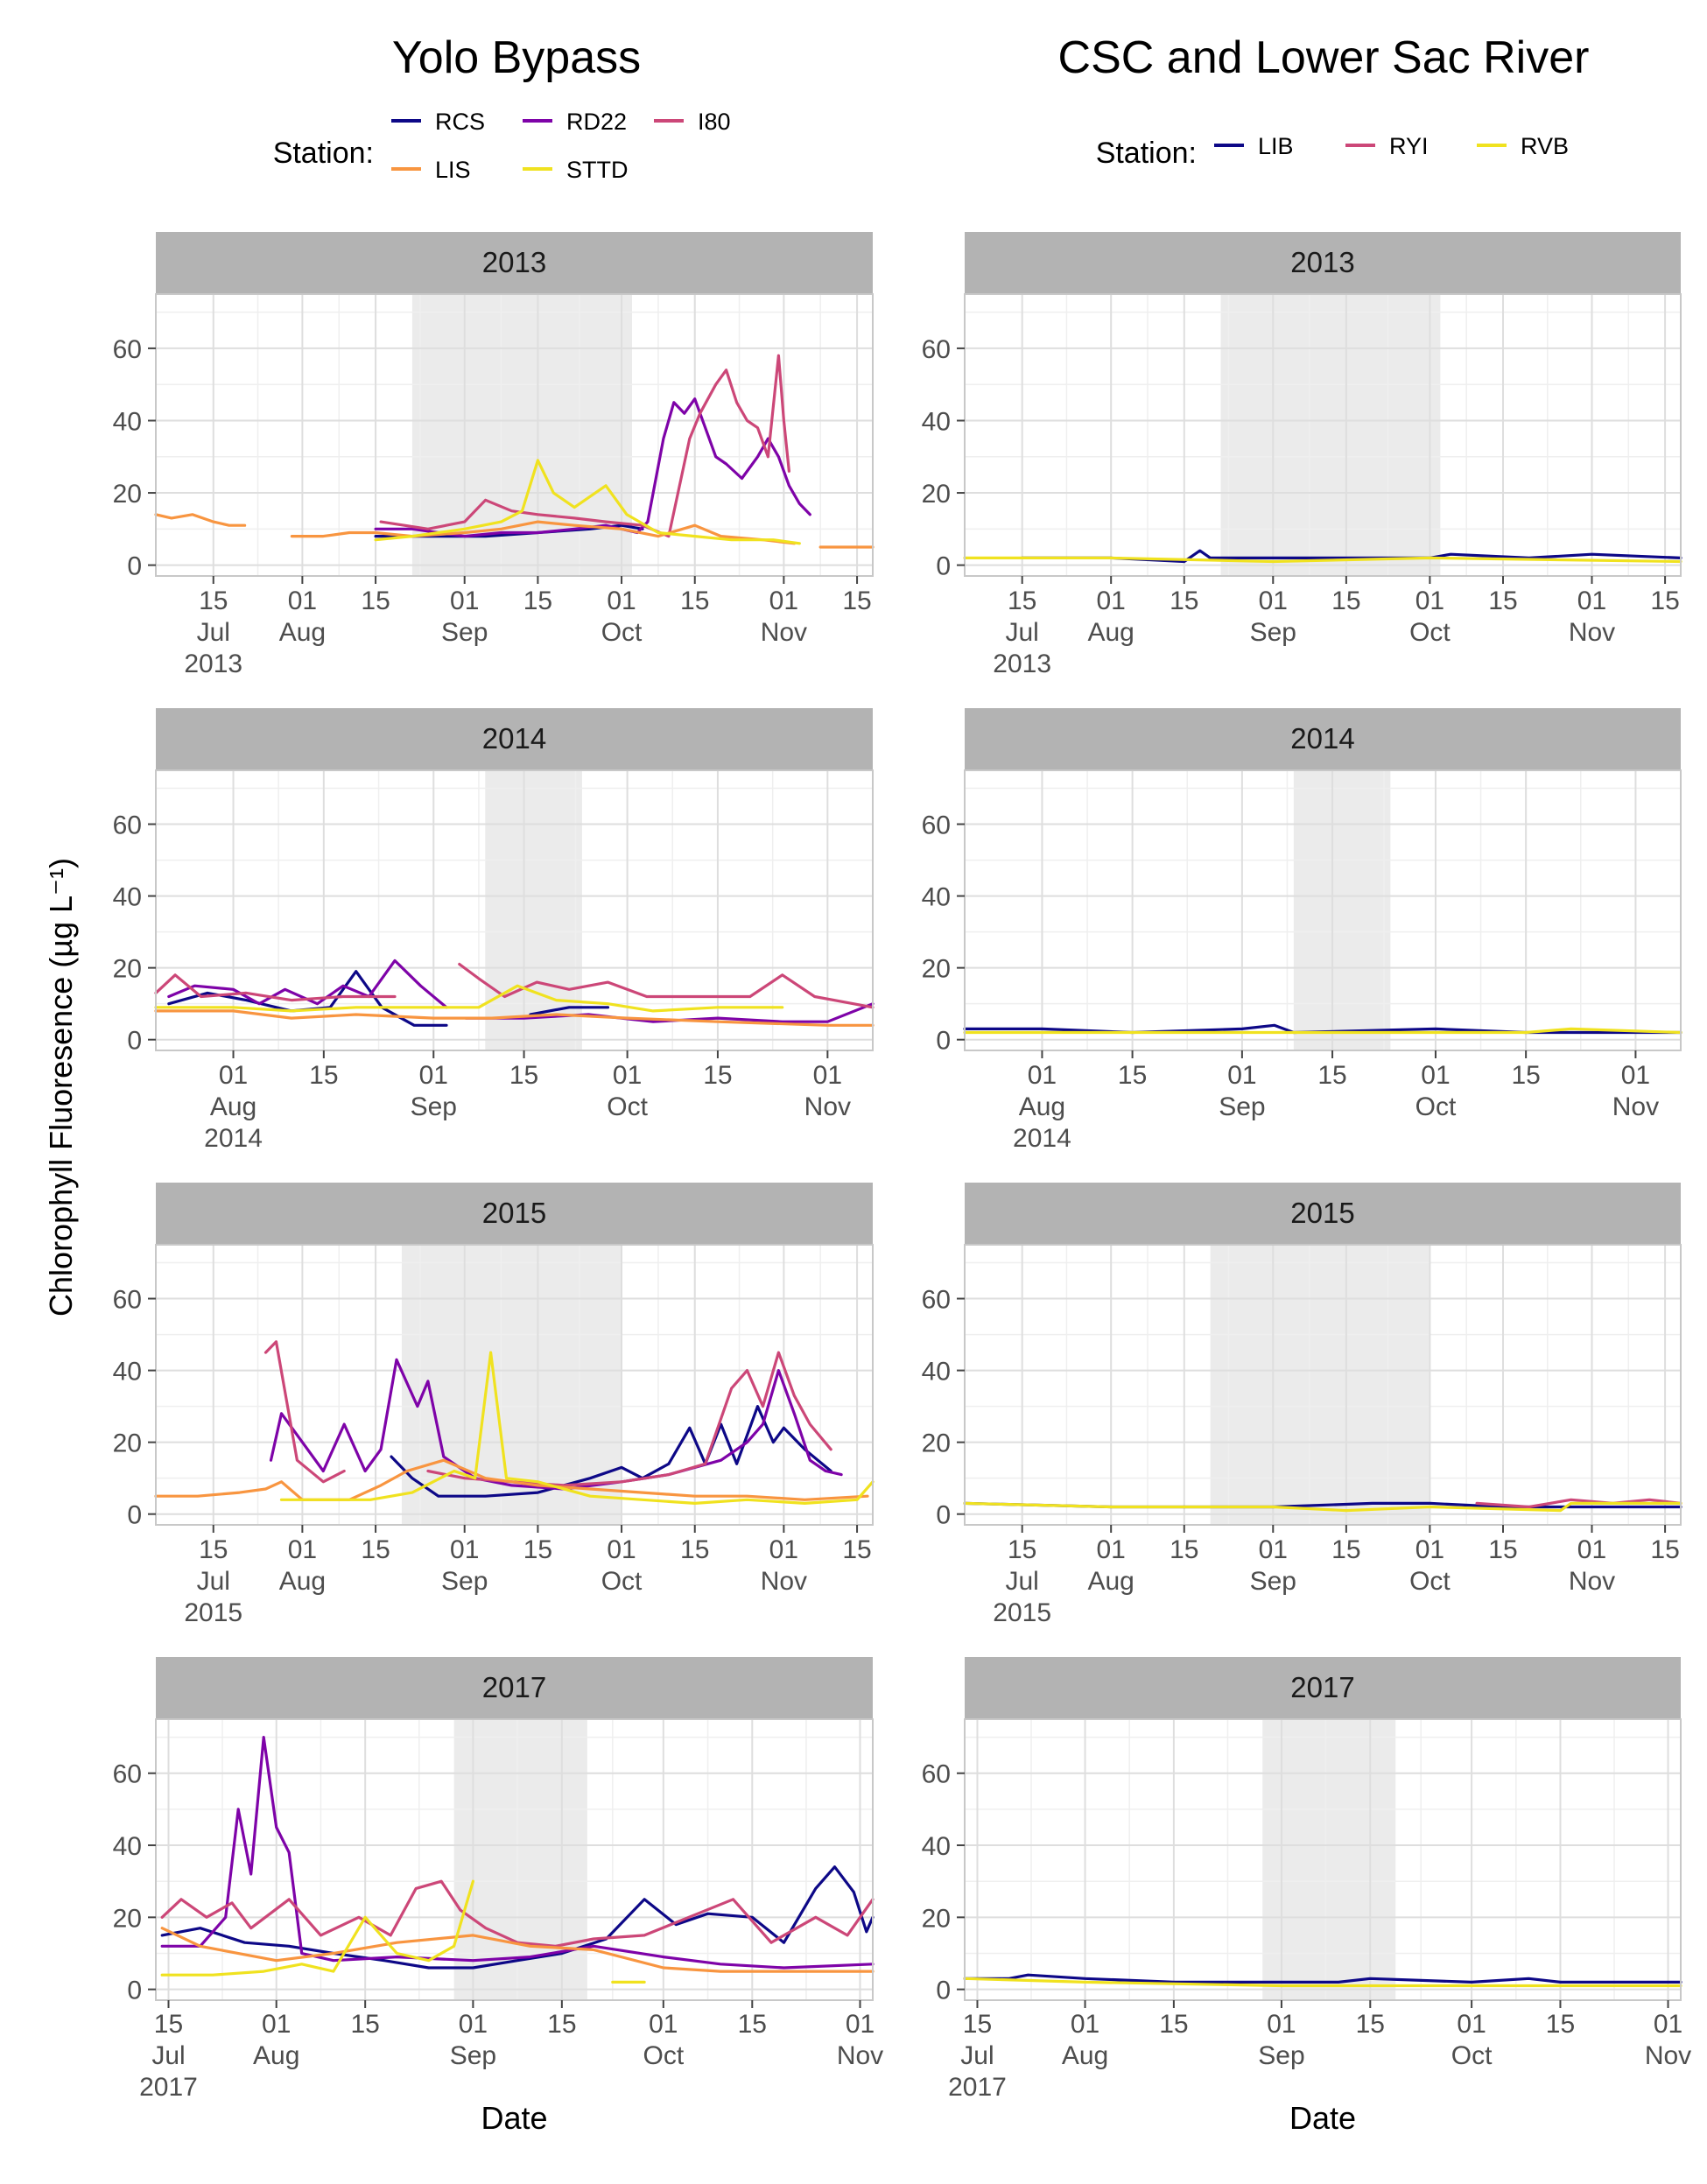  I want to click on legend-entry-label: RYI, so click(1409, 146).